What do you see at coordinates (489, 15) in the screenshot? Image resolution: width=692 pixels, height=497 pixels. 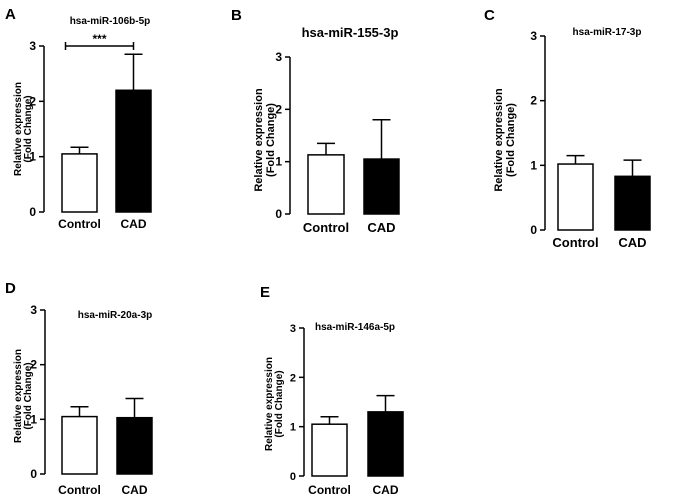 I see `panel-letter: C` at bounding box center [489, 15].